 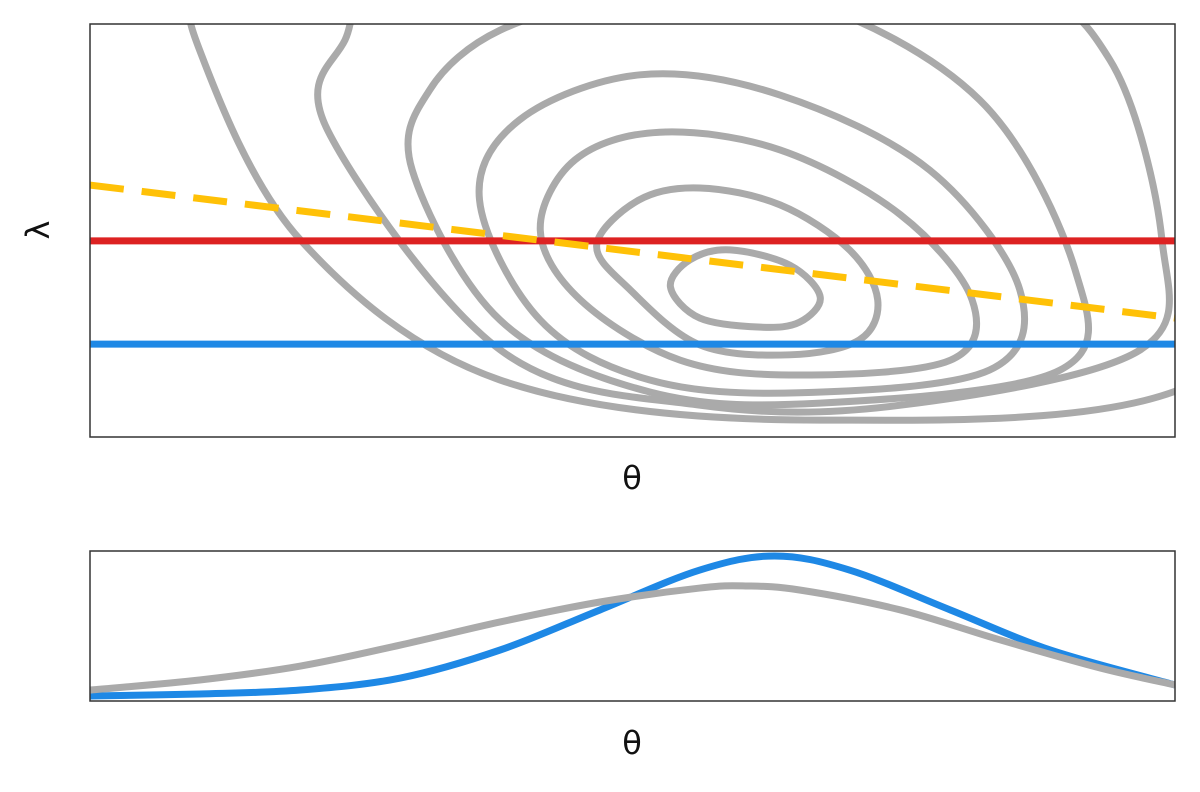 I want to click on line, so click(x=632, y=638).